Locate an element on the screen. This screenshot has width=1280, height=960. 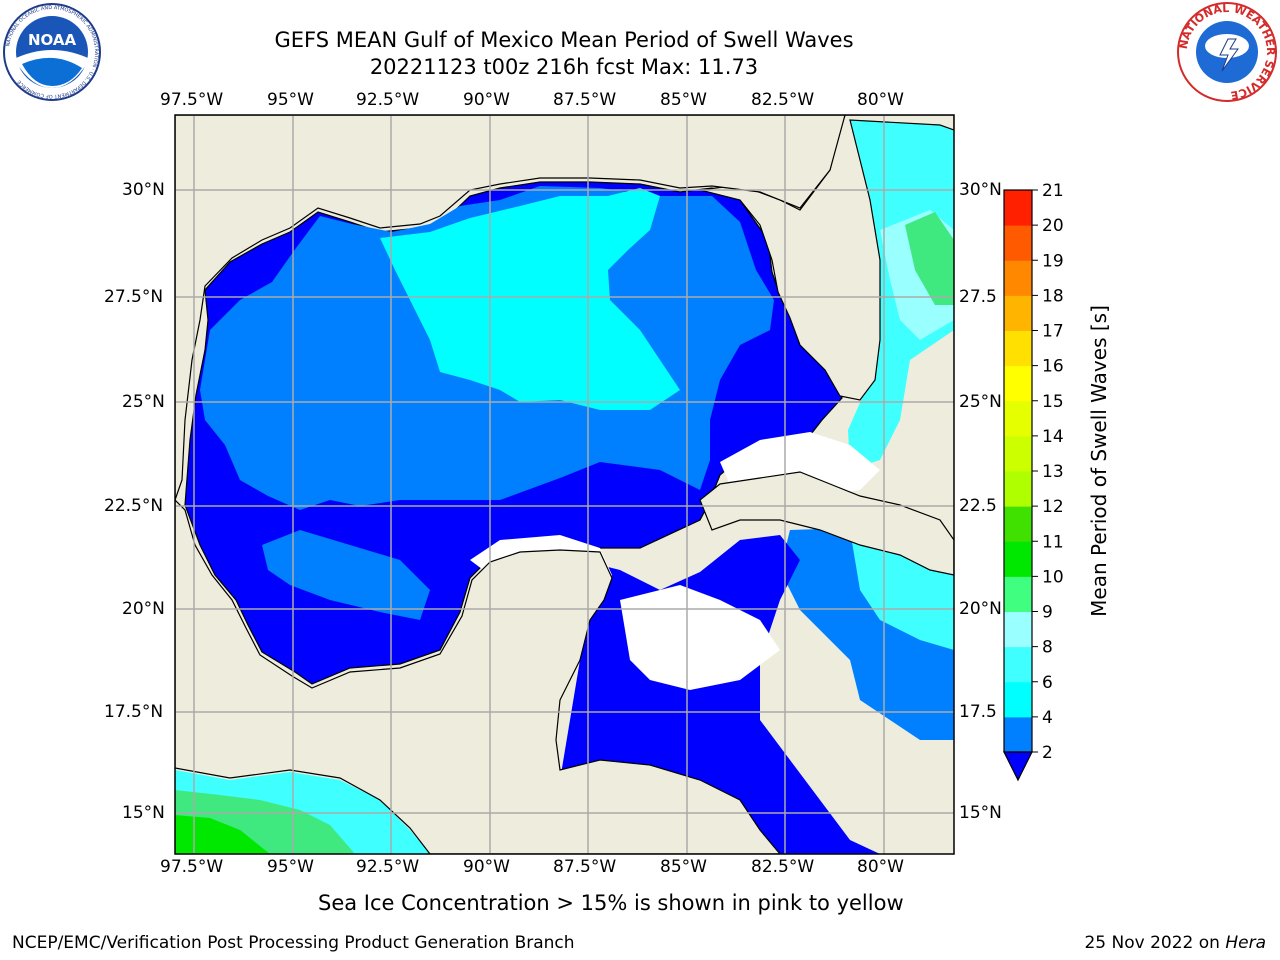
date-stamp: 25 Nov 2022 on Hera is located at coordinates (1175, 943).